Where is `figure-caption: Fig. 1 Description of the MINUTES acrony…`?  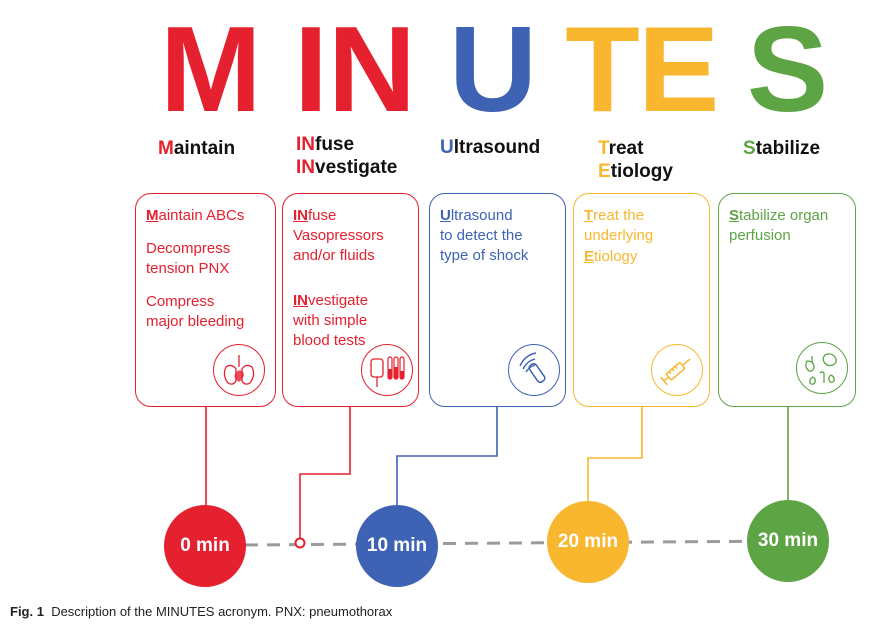
figure-caption: Fig. 1 Description of the MINUTES acrony… is located at coordinates (201, 611).